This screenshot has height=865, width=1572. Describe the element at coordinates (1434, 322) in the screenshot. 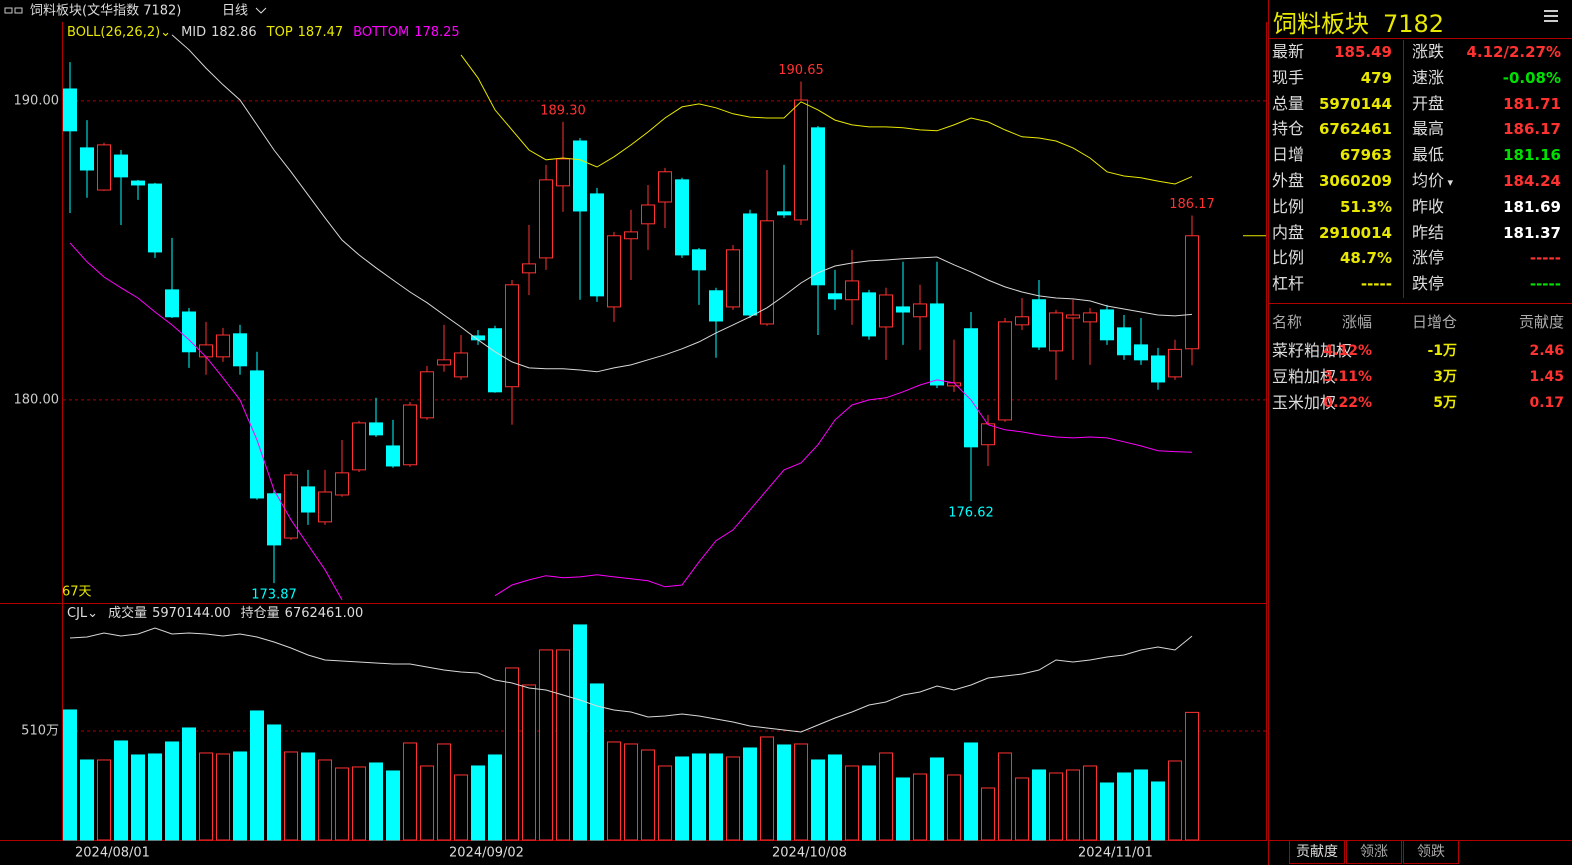

I see `column-header: 日增仓` at that location.